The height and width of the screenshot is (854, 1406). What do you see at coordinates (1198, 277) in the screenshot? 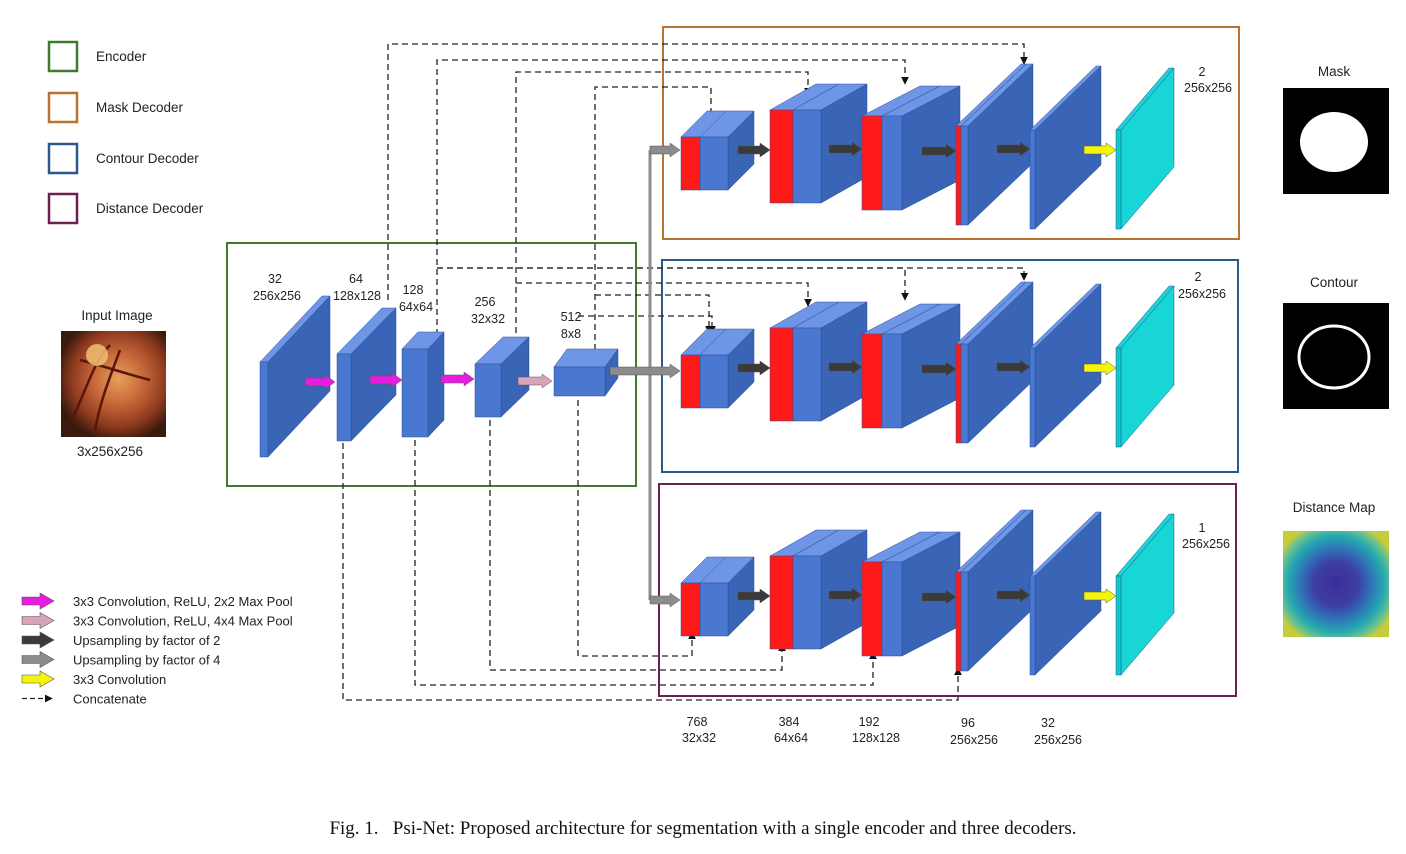
I see `contour-out-ch: 2` at bounding box center [1198, 277].